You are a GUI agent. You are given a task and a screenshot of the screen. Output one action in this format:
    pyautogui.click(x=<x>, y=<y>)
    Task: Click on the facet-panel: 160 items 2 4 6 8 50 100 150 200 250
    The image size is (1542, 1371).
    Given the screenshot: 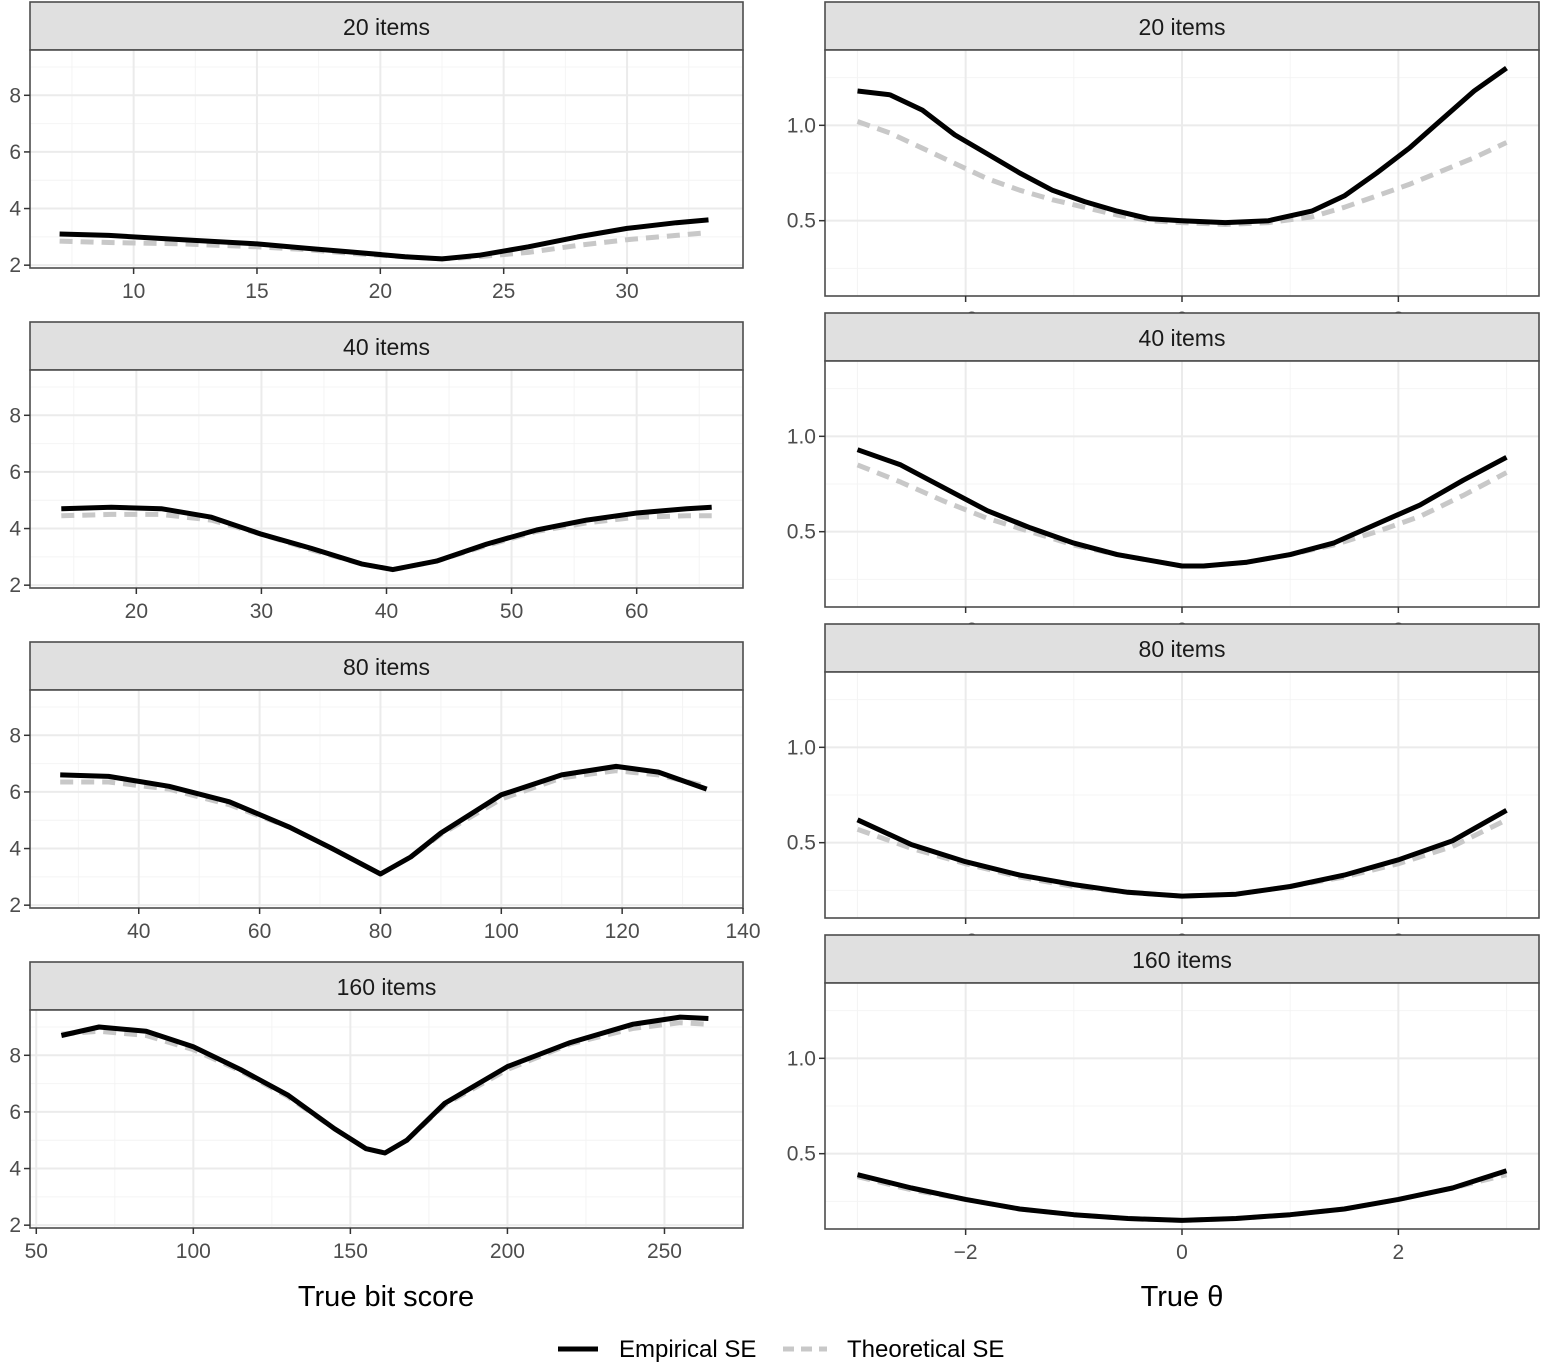 What is the action you would take?
    pyautogui.click(x=376, y=1112)
    